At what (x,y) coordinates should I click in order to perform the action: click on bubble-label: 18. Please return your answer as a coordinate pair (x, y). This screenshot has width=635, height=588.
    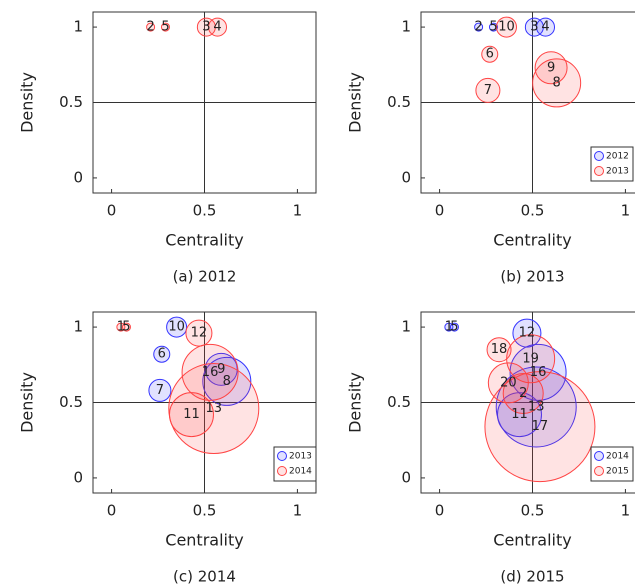
    Looking at the image, I should click on (499, 349).